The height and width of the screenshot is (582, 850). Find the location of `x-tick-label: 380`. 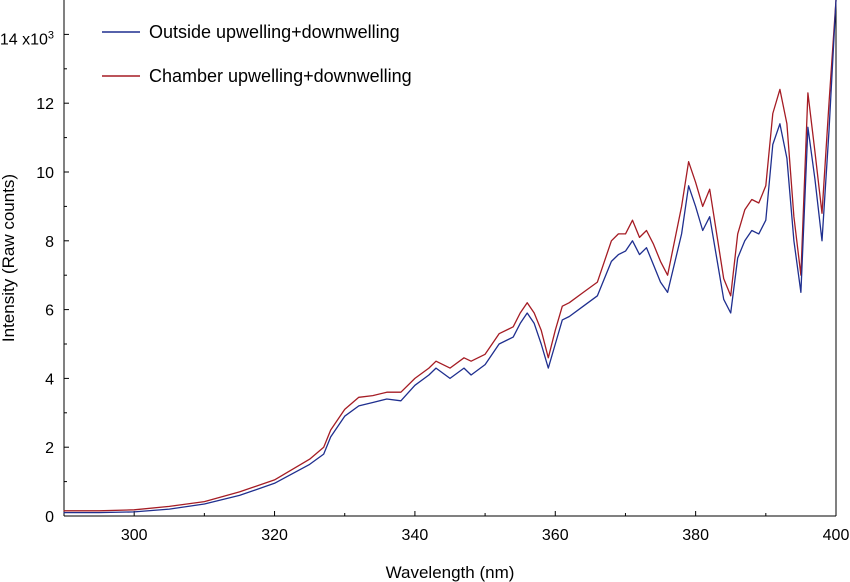

x-tick-label: 380 is located at coordinates (695, 535).